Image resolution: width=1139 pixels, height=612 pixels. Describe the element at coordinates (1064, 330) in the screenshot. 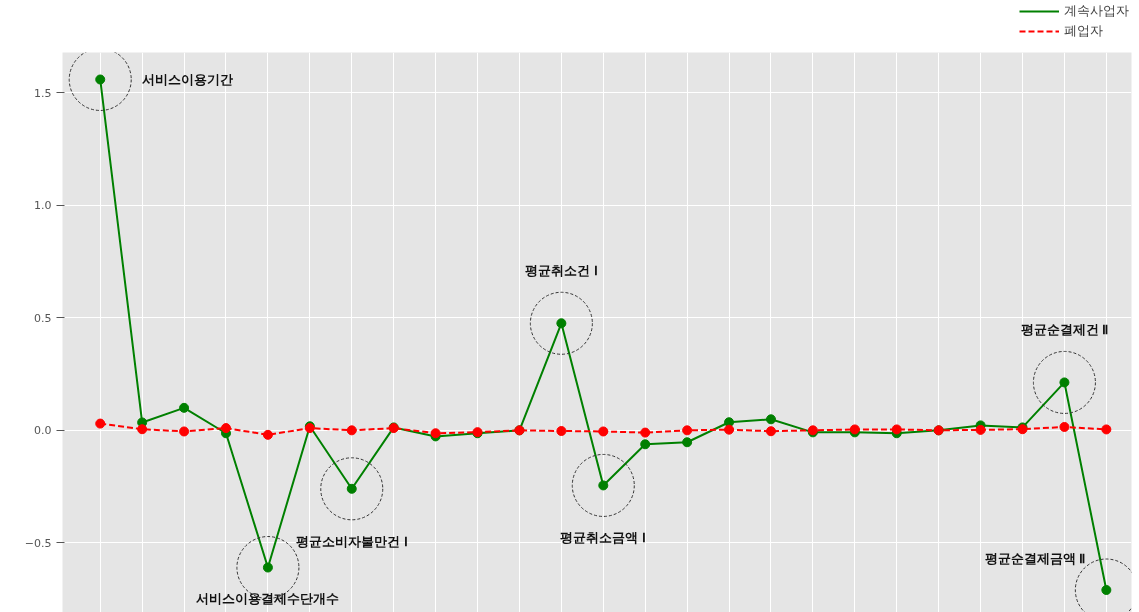

I see `annotation: 평균순결제건 Ⅱ` at that location.